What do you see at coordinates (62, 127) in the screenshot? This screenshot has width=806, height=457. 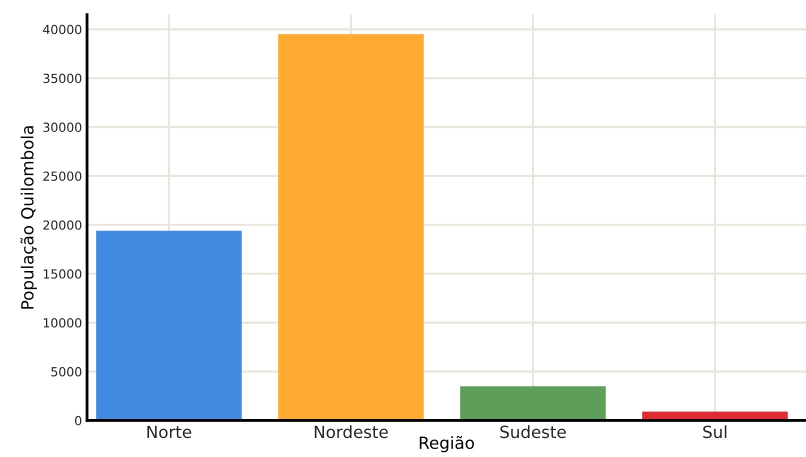 I see `y-tick-label: 30000` at bounding box center [62, 127].